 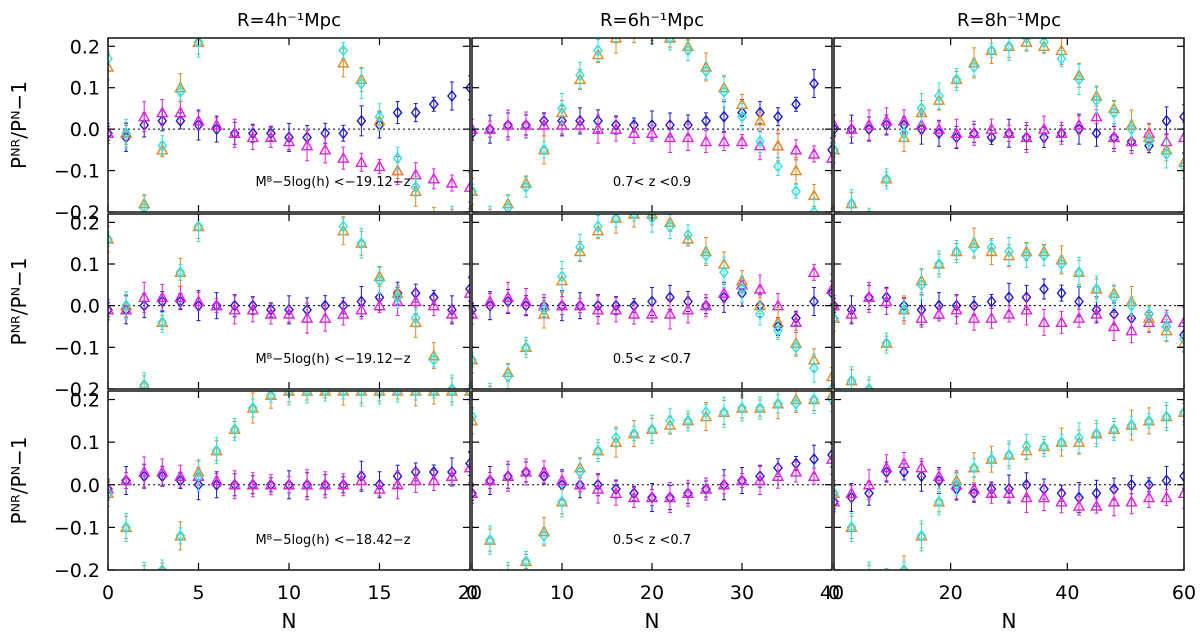 What do you see at coordinates (1184, 593) in the screenshot?
I see `x-tick-label: 60` at bounding box center [1184, 593].